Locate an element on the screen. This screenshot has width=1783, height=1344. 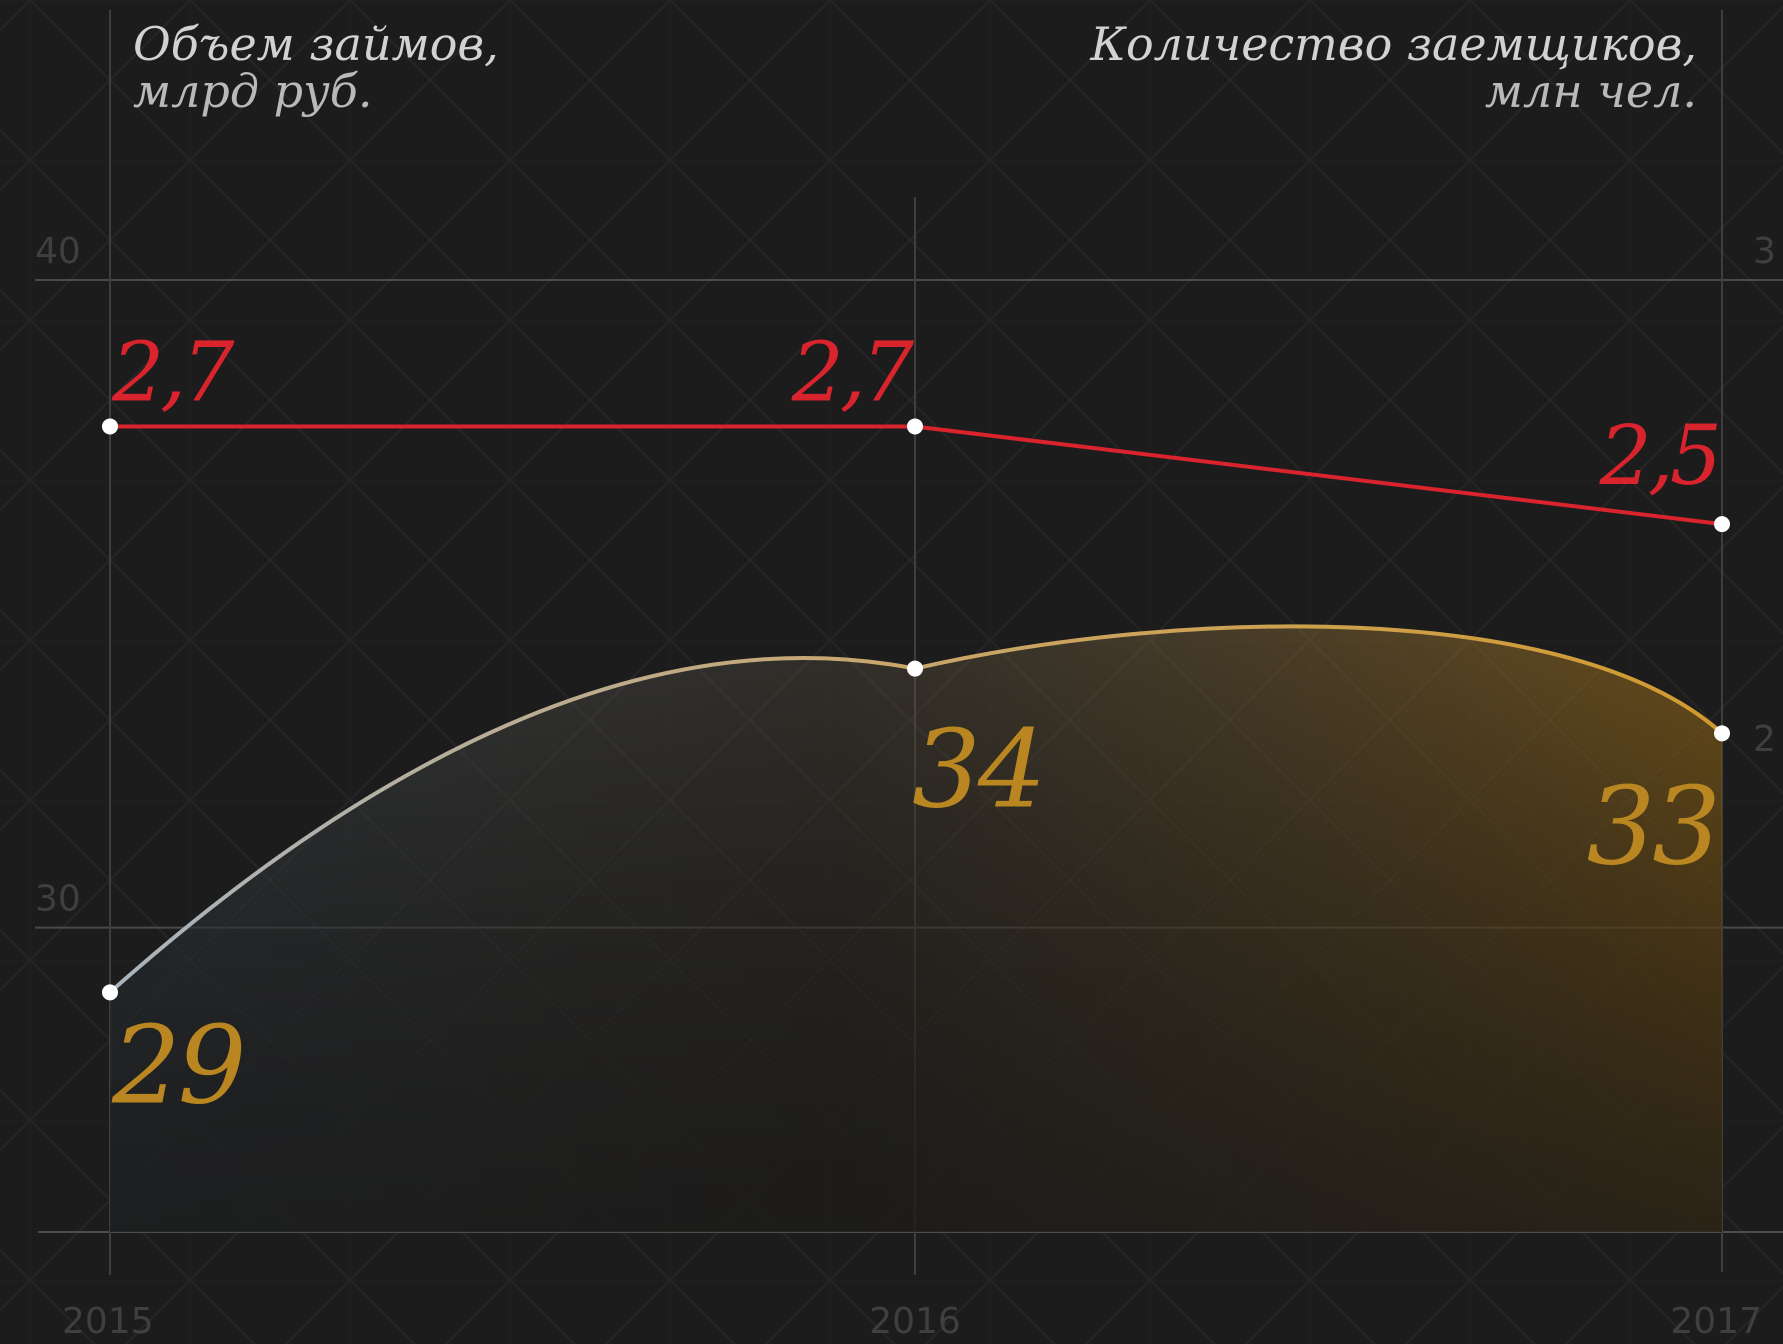
x-tick-2016: 2016 is located at coordinates (915, 1321).